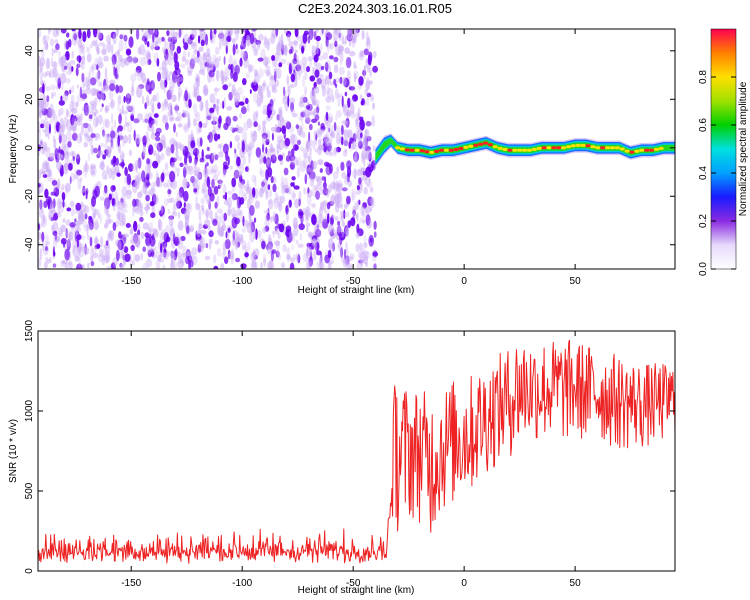  What do you see at coordinates (743, 148) in the screenshot?
I see `colorbar-title: Normalized spectral amplitude` at bounding box center [743, 148].